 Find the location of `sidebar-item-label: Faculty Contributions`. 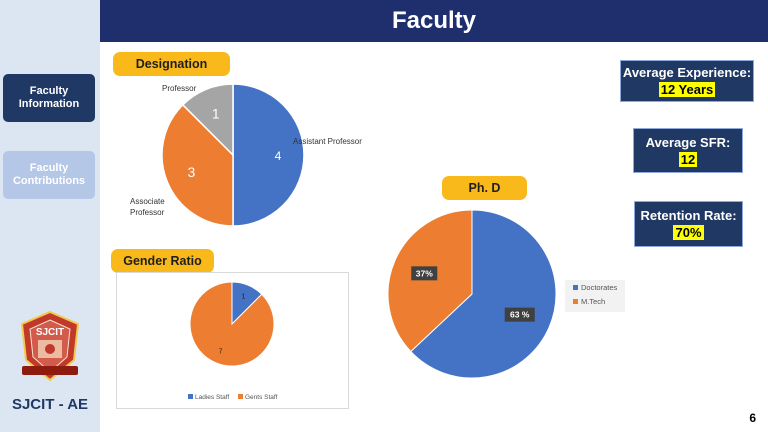

sidebar-item-label: Faculty Contributions is located at coordinates (49, 174).